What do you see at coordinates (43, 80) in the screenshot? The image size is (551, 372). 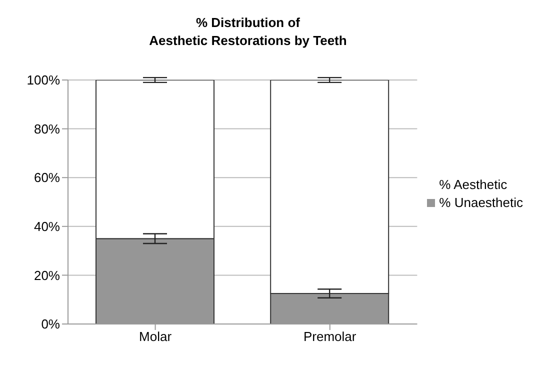 I see `y-tick-label: 100%` at bounding box center [43, 80].